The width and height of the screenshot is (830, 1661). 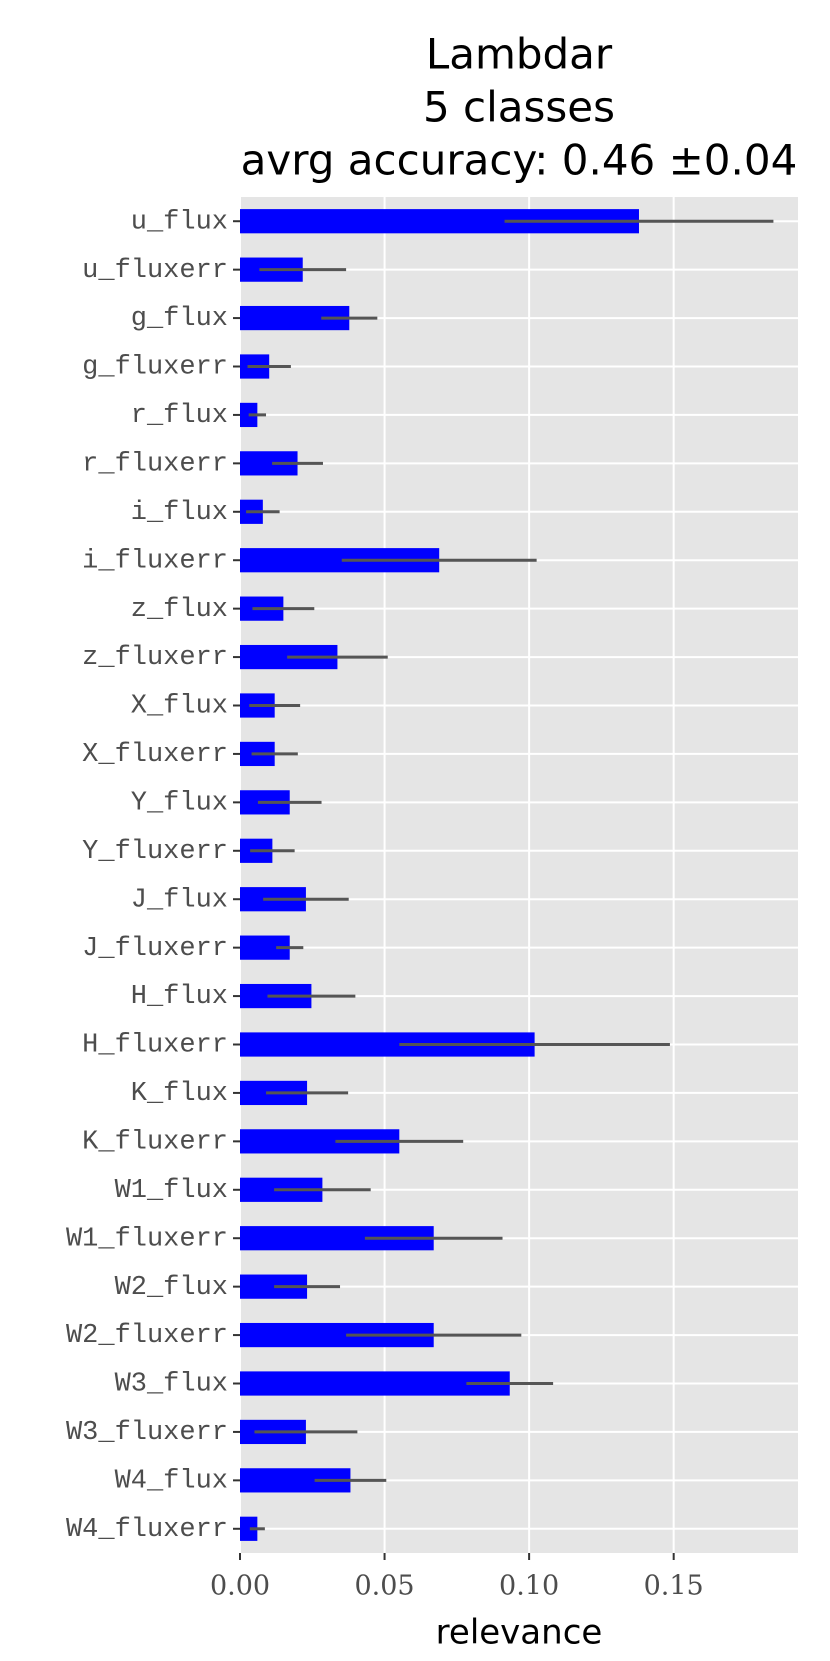 I want to click on y-tick-label: r_fluxerr, so click(x=155, y=464).